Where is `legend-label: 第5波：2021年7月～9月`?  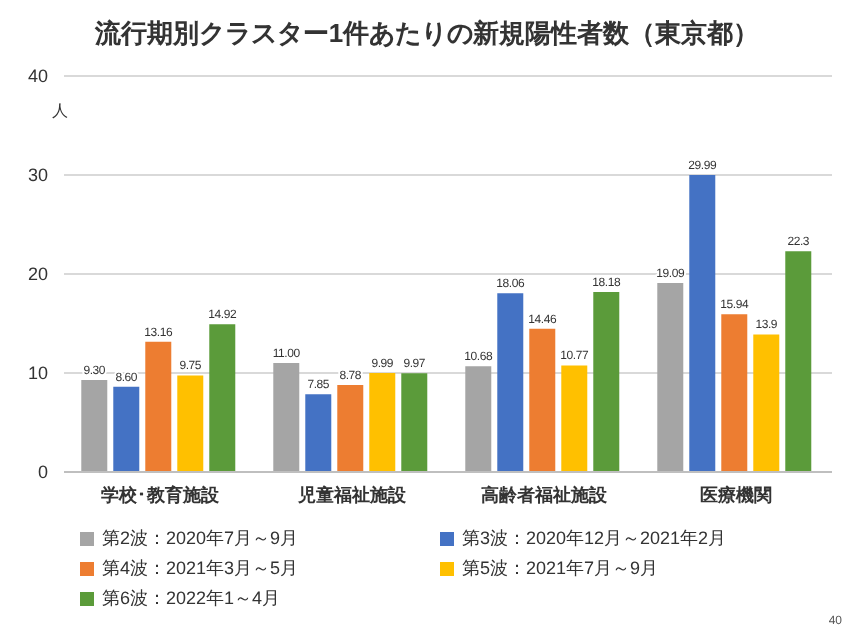 legend-label: 第5波：2021年7月～9月 is located at coordinates (560, 569).